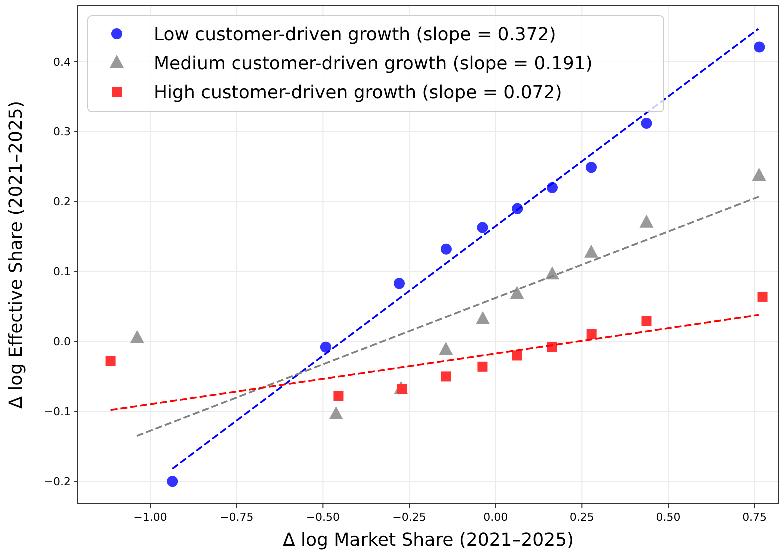 This screenshot has height=552, width=782. What do you see at coordinates (62, 62) in the screenshot?
I see `y-tick-label: 0.4` at bounding box center [62, 62].